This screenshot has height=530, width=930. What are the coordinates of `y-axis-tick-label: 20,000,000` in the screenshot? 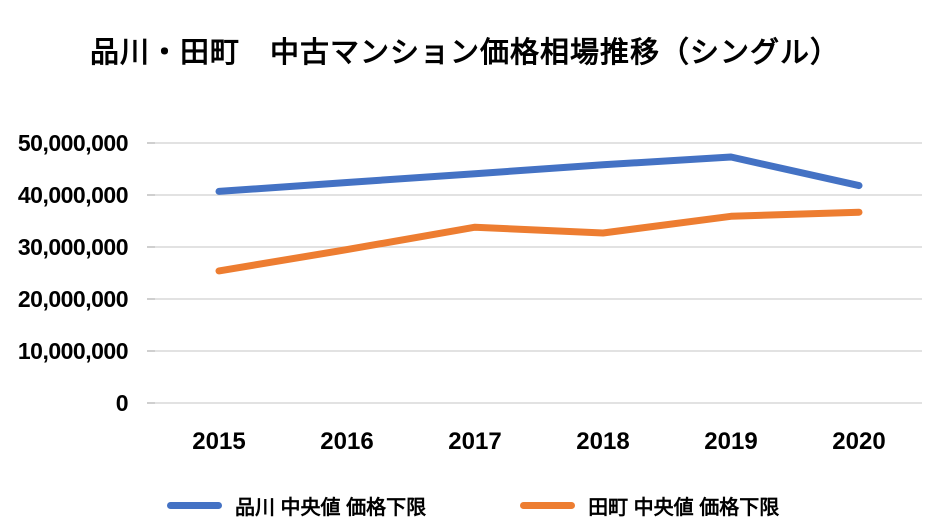 It's located at (73, 299).